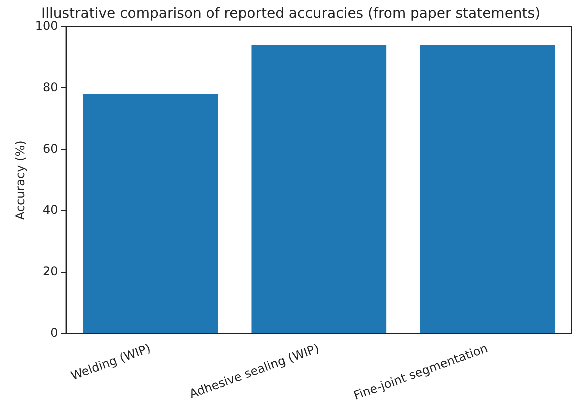 Image resolution: width=584 pixels, height=411 pixels. I want to click on y-tick-label: 0, so click(54, 333).